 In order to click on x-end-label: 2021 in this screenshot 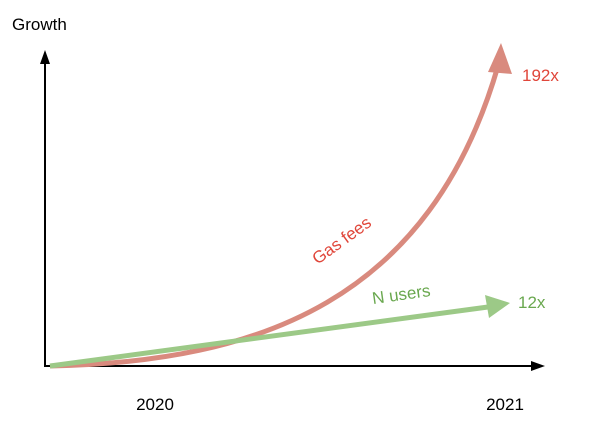, I will do `click(505, 404)`.